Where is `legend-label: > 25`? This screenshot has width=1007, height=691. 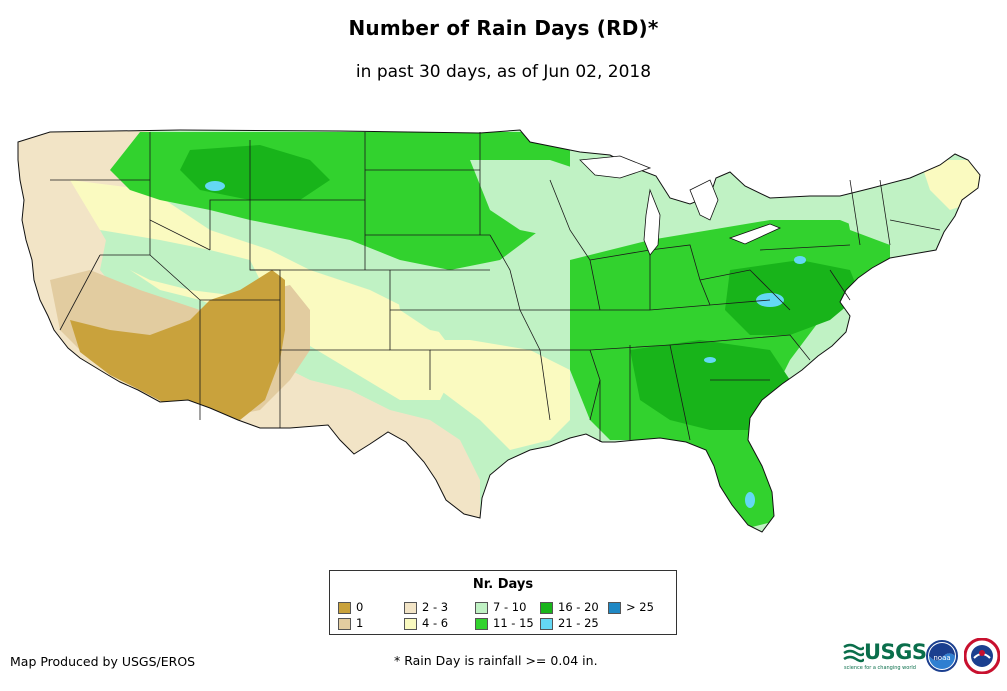 legend-label: > 25 is located at coordinates (640, 607).